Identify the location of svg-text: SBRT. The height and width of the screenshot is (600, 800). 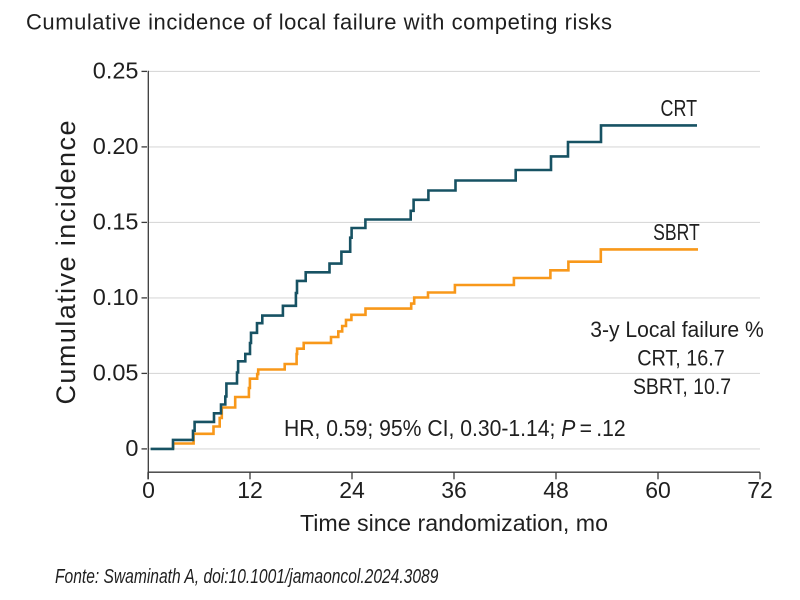
(676, 233).